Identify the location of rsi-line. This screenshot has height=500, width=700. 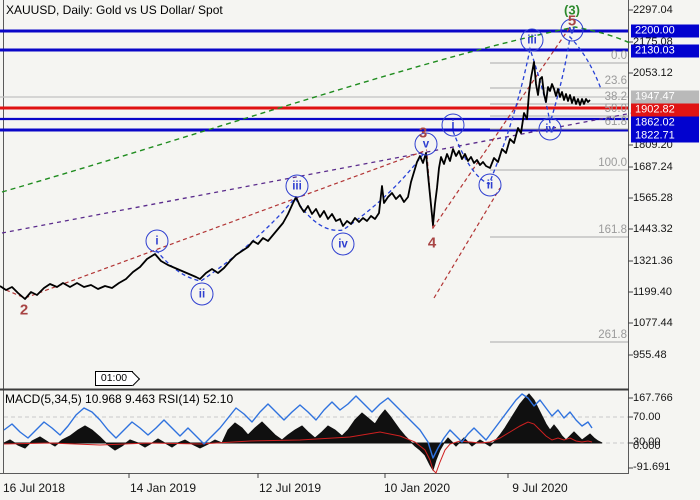
(298, 426).